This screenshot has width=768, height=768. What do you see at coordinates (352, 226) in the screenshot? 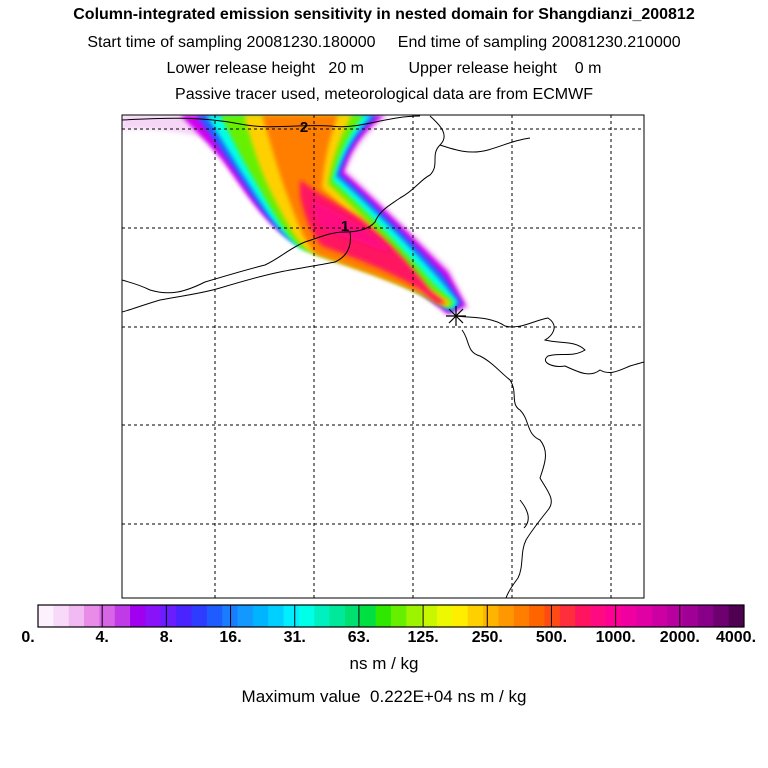
I see `plume-core` at bounding box center [352, 226].